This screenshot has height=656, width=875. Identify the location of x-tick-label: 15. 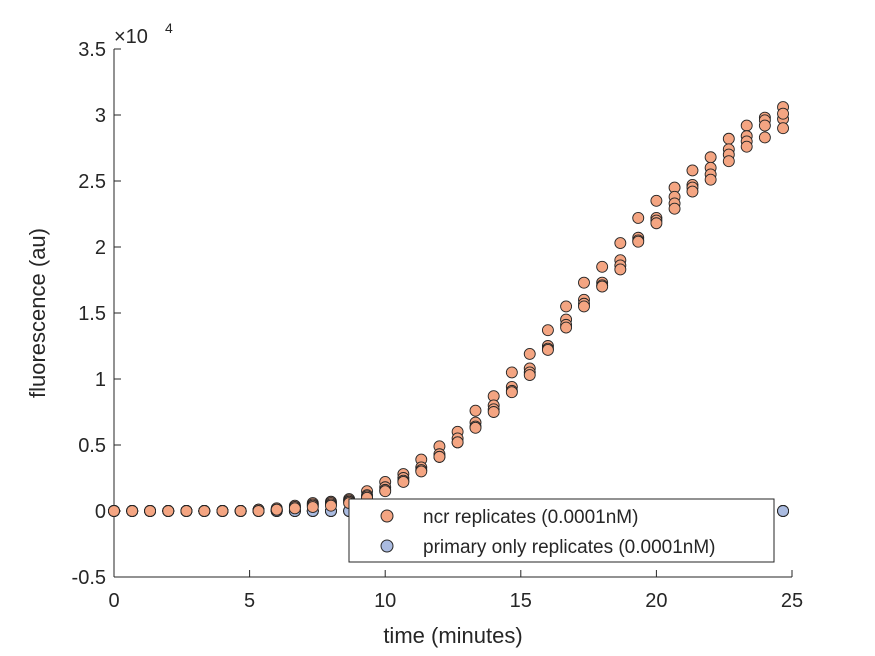
(521, 601).